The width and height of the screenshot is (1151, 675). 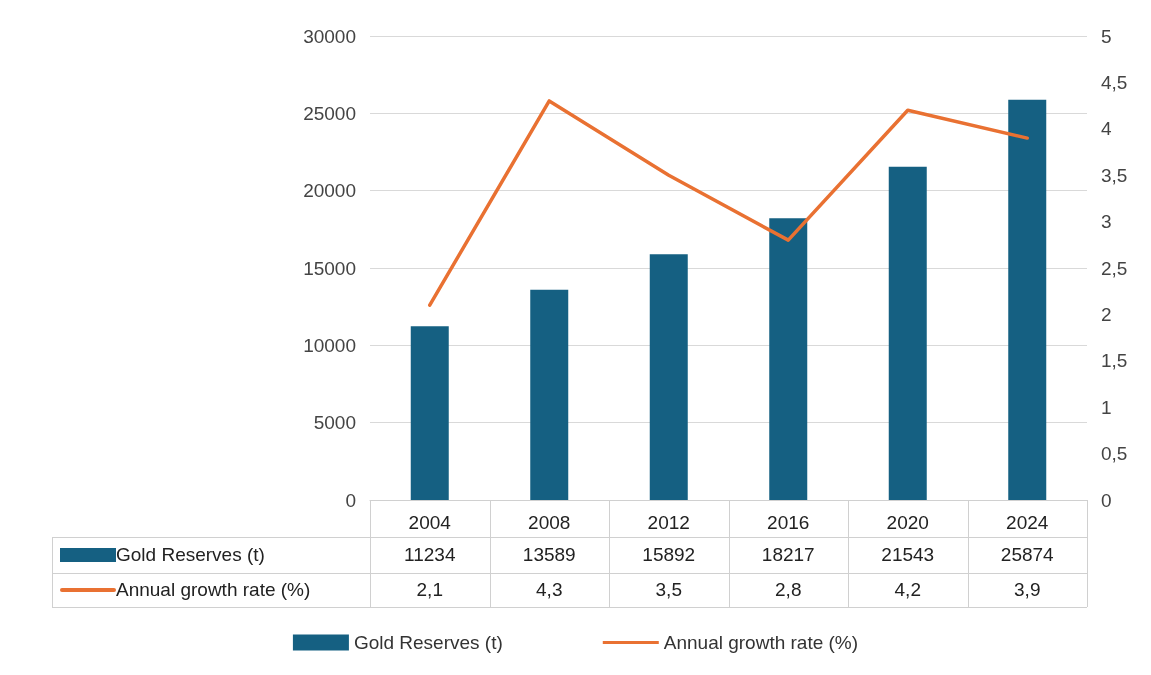 I want to click on y-tick-label: 30000, so click(x=329, y=36).